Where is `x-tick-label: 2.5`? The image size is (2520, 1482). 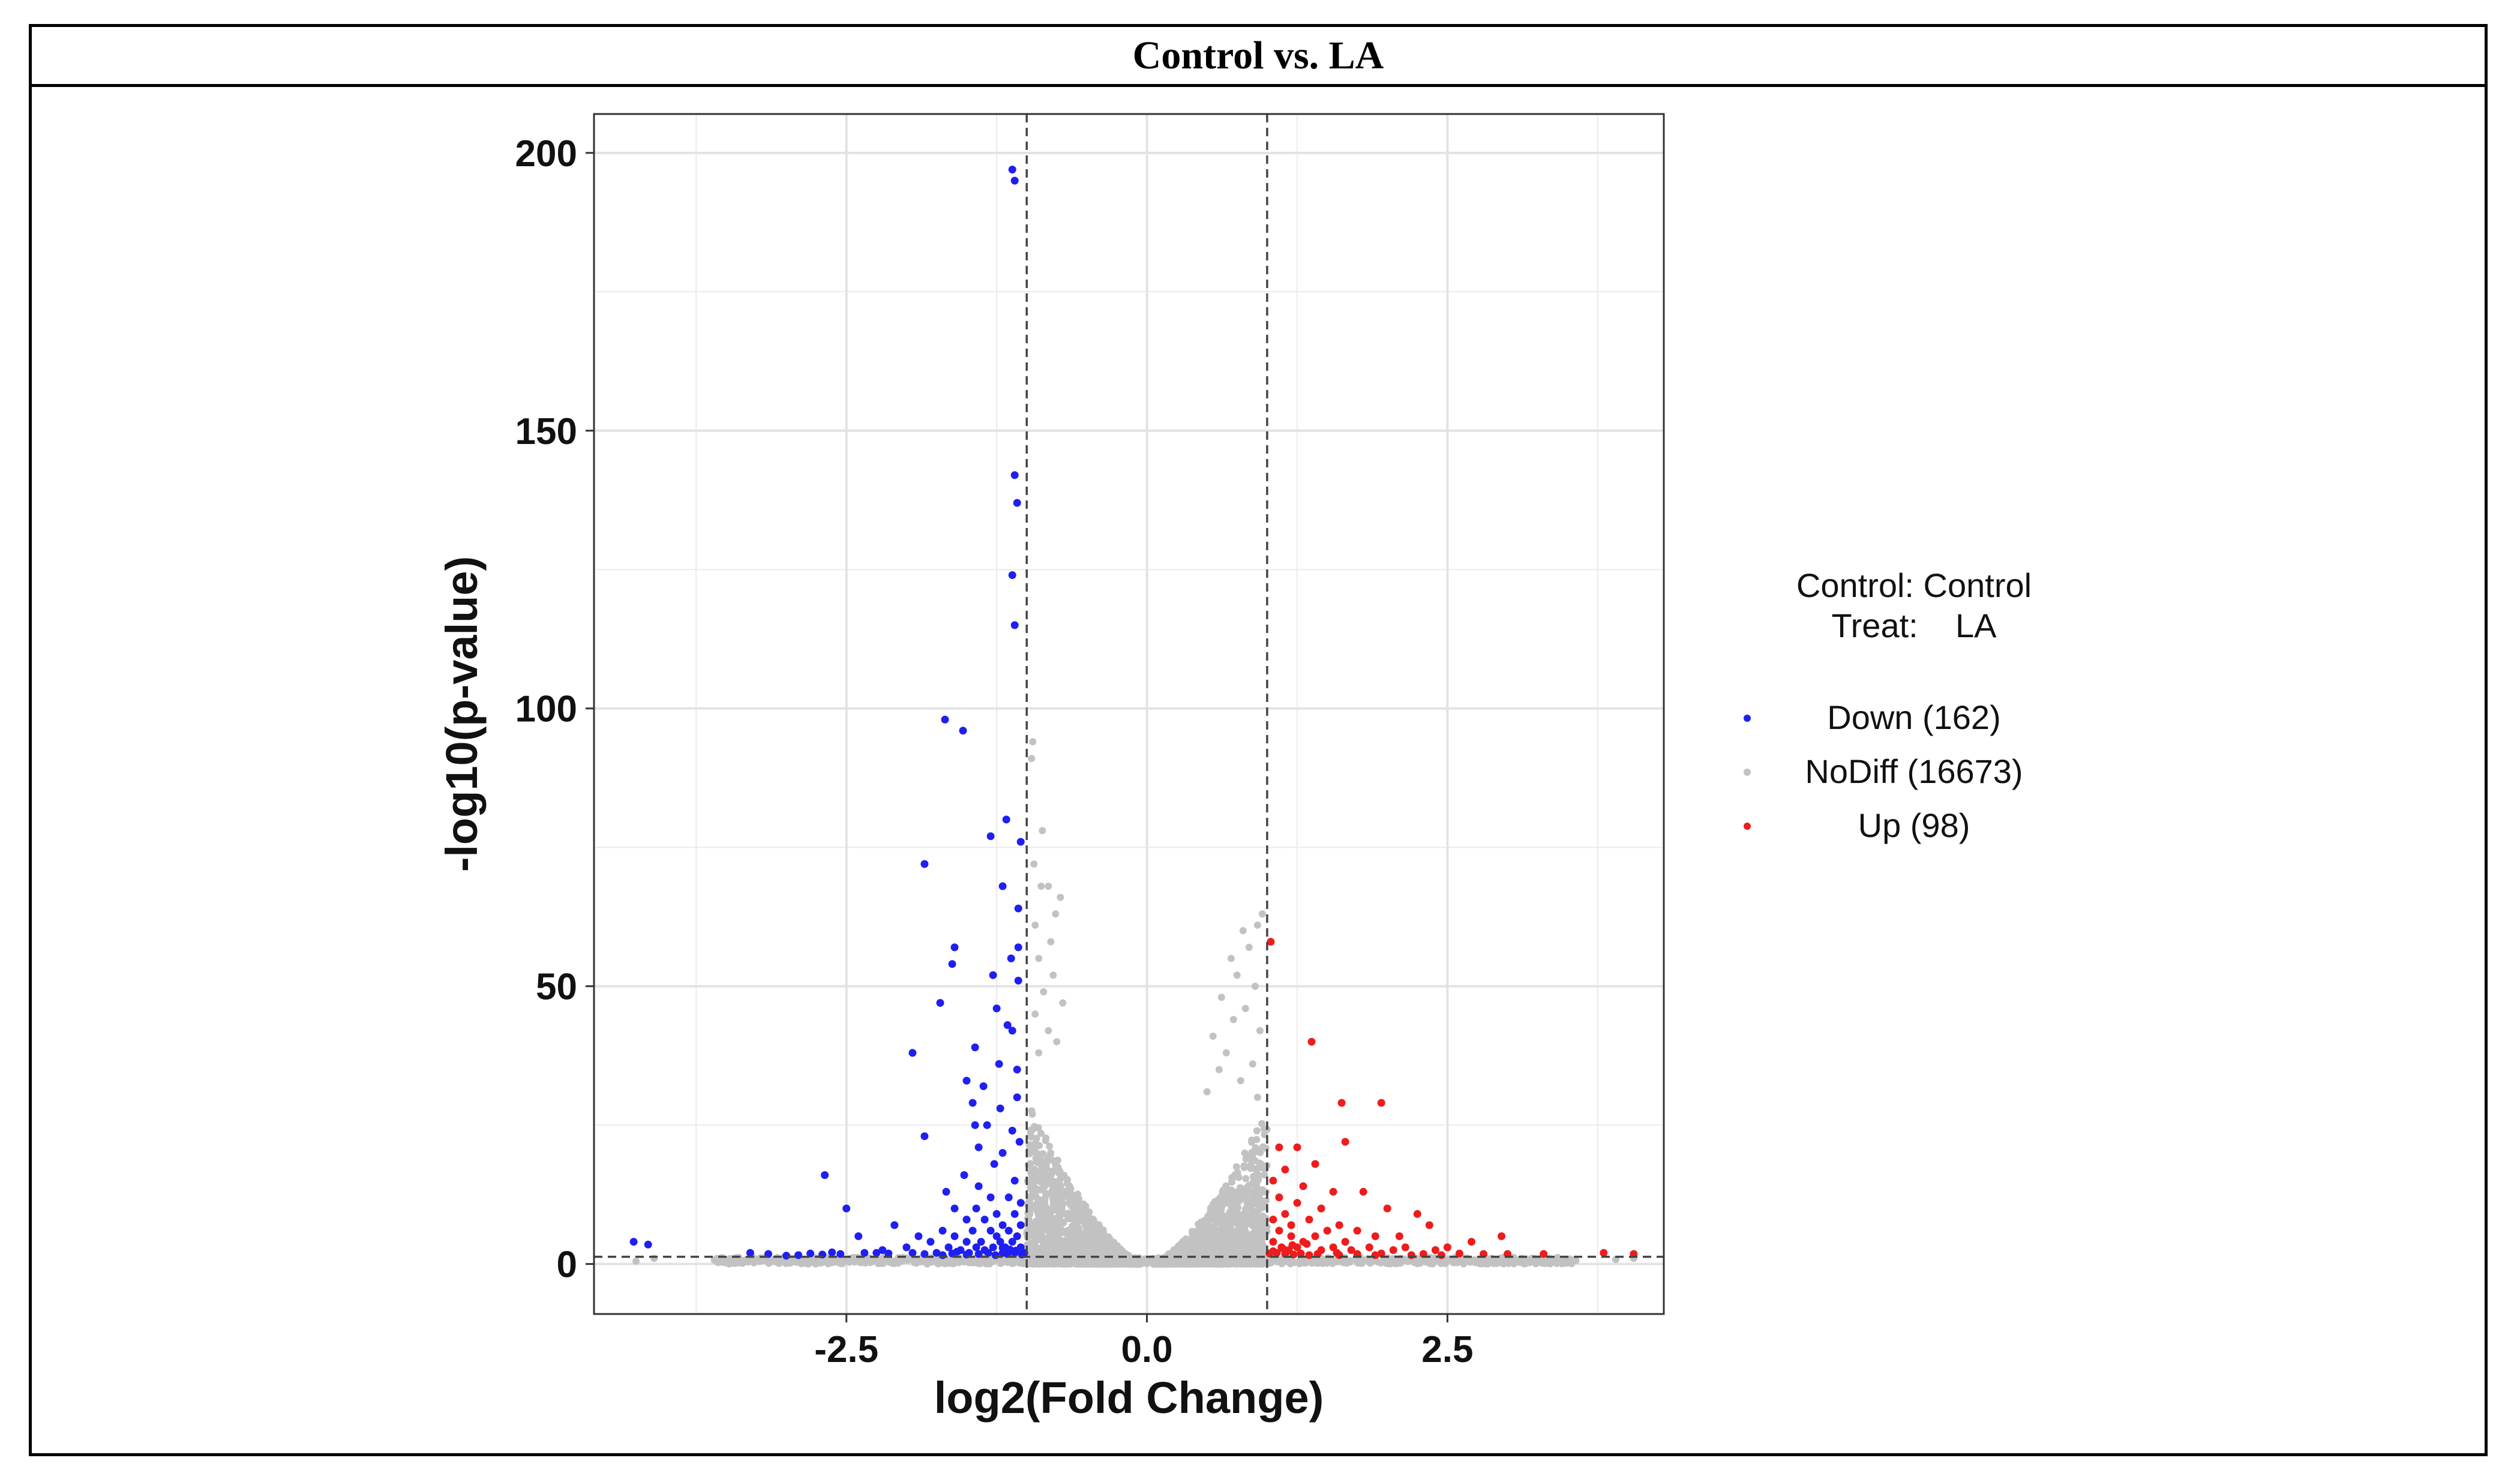 x-tick-label: 2.5 is located at coordinates (1447, 1350).